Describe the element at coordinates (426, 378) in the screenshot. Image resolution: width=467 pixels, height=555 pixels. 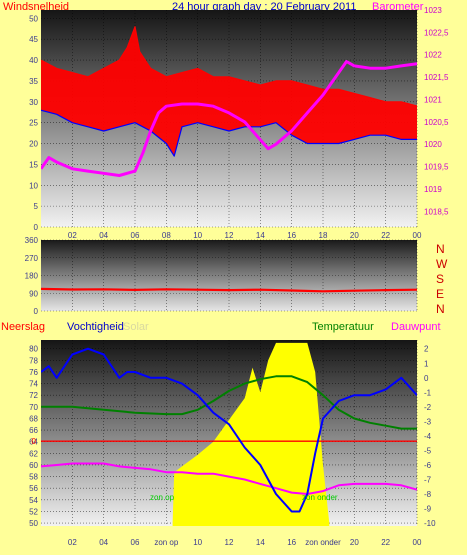
I see `y-tick-label-right: 0` at that location.